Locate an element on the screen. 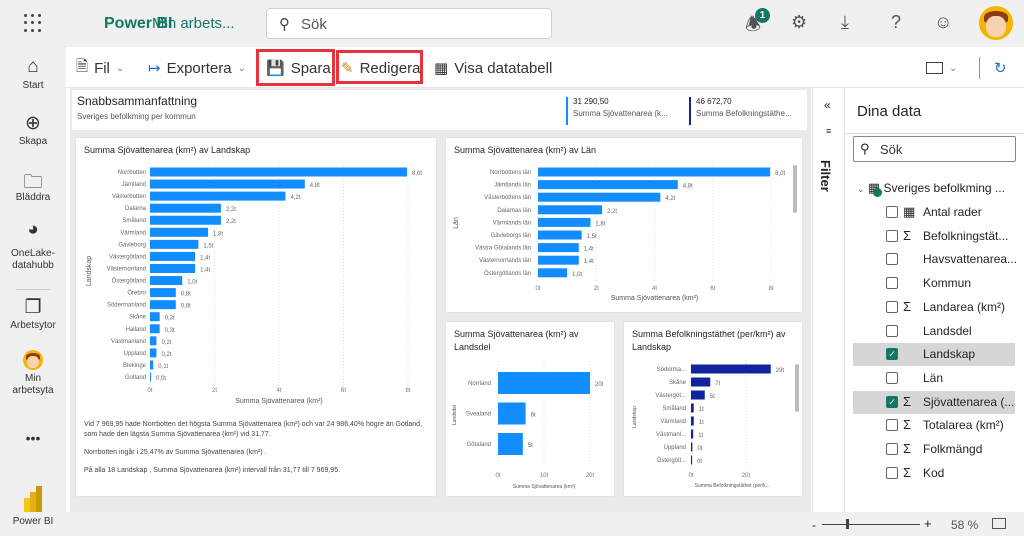 The image size is (1024, 536). global-search-input: ⚲ Sök is located at coordinates (409, 23).